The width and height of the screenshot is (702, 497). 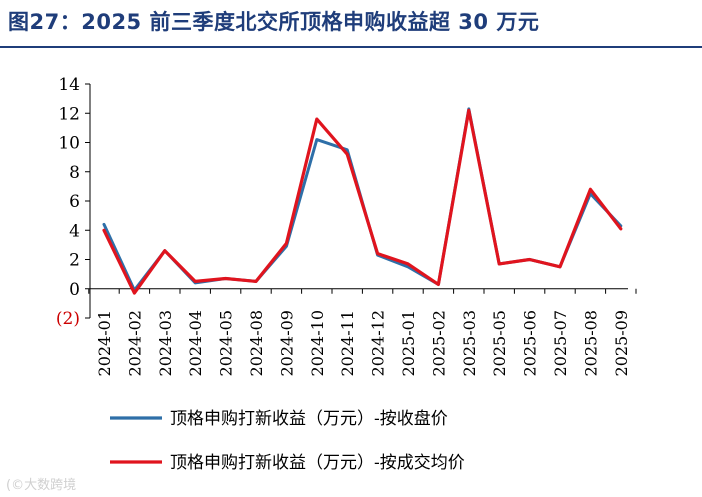 What do you see at coordinates (351, 47) in the screenshot?
I see `title-rule` at bounding box center [351, 47].